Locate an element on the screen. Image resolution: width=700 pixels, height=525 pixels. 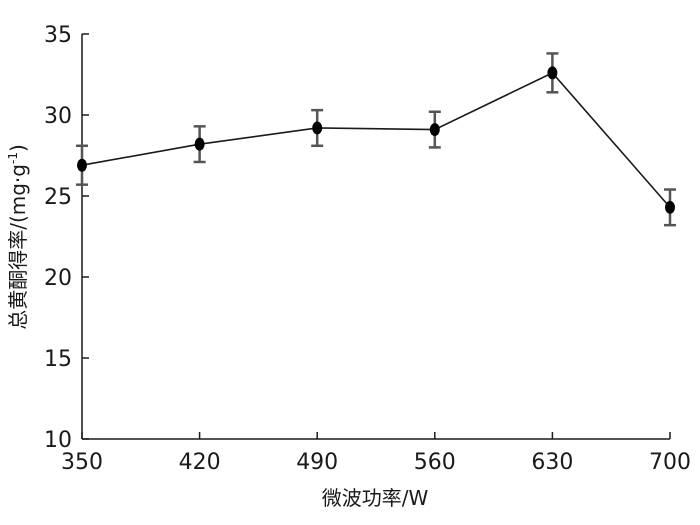
y-tick-label: 30 is located at coordinates (58, 116).